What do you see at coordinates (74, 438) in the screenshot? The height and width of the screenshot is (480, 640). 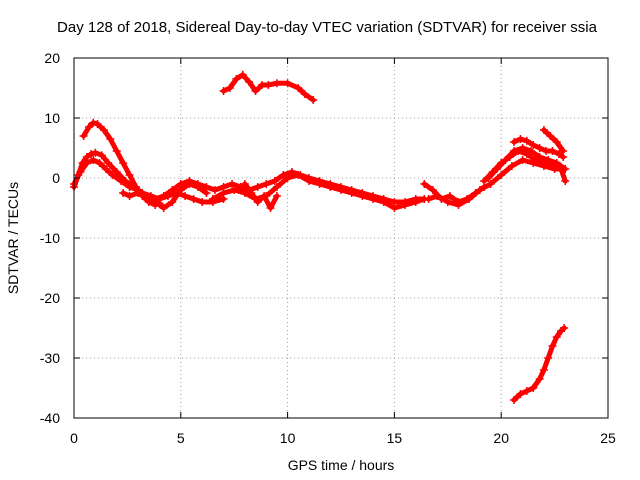 I see `x-tick-label: 0` at bounding box center [74, 438].